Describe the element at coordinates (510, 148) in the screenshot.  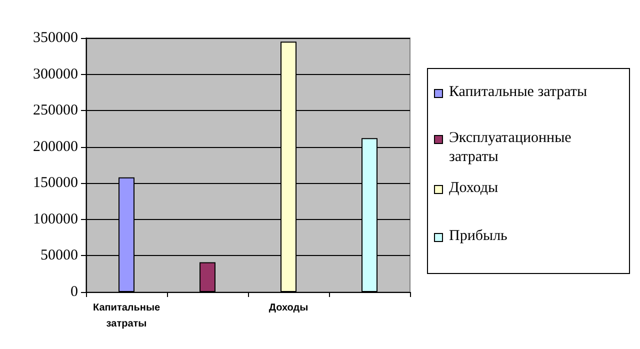
I see `legend-label: Эксплуатационные затраты` at that location.